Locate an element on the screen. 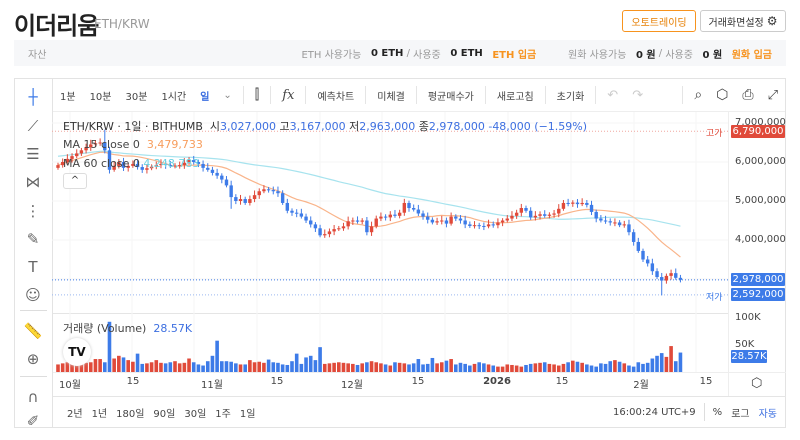 This screenshot has height=440, width=800. crosshair-icon: ┼ is located at coordinates (33, 97).